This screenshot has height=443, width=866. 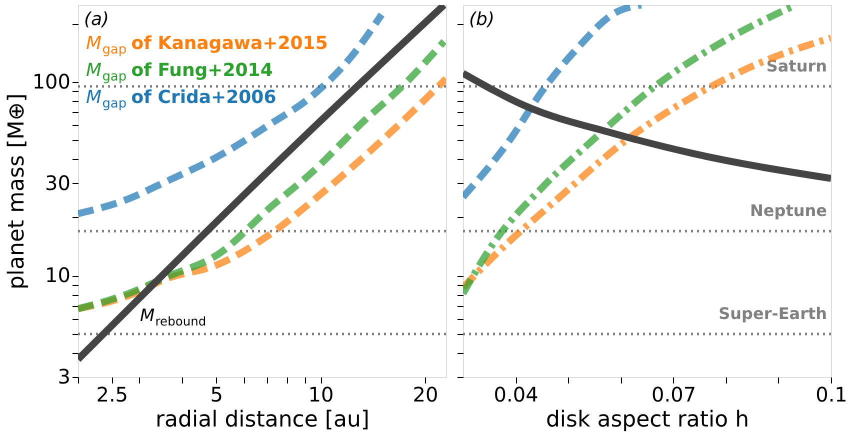 I want to click on ref-line-label: Super-Earth, so click(x=772, y=314).